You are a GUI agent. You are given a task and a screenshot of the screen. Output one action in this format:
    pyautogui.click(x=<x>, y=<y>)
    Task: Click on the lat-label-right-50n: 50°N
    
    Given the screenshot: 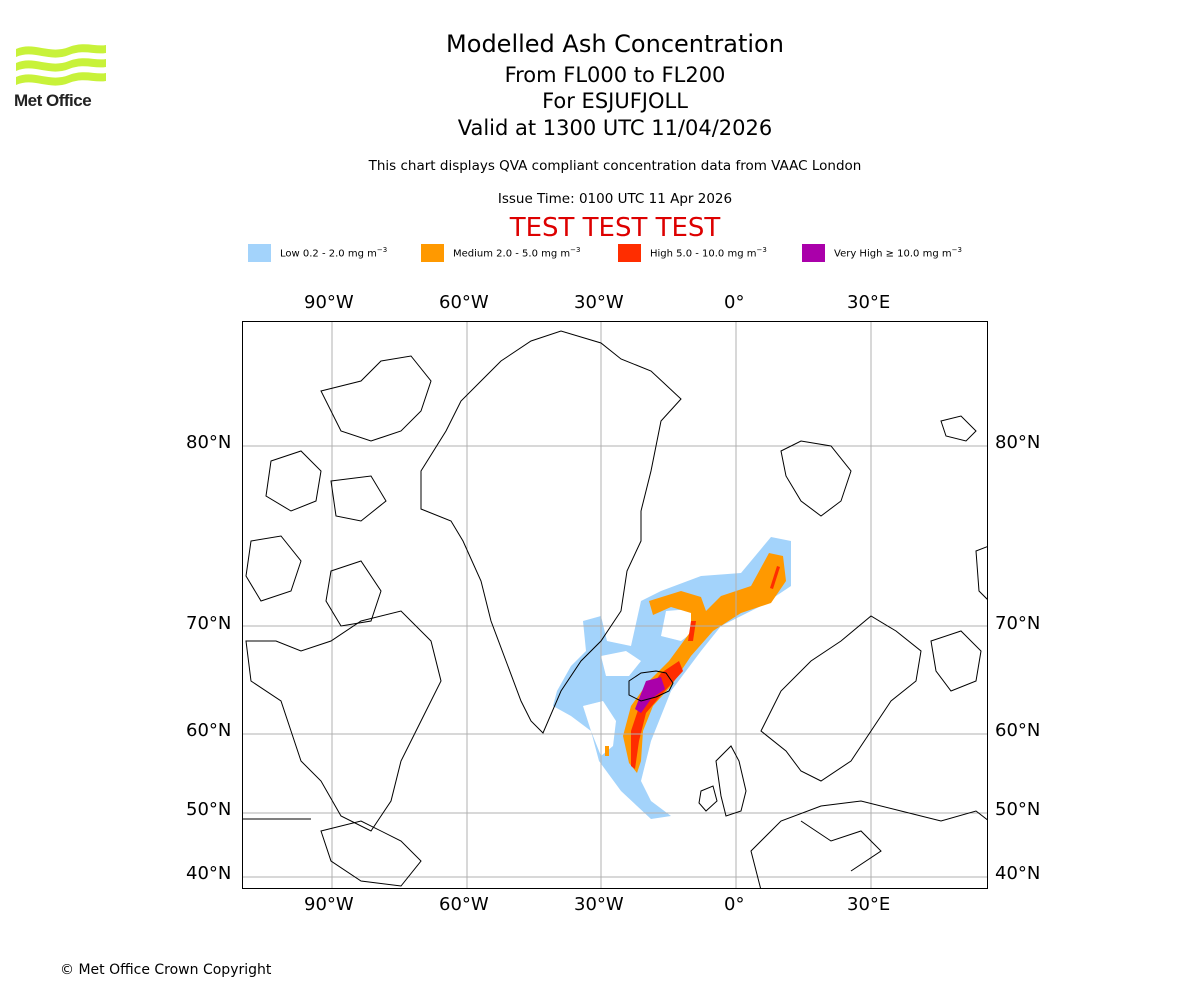 What is the action you would take?
    pyautogui.click(x=1018, y=809)
    